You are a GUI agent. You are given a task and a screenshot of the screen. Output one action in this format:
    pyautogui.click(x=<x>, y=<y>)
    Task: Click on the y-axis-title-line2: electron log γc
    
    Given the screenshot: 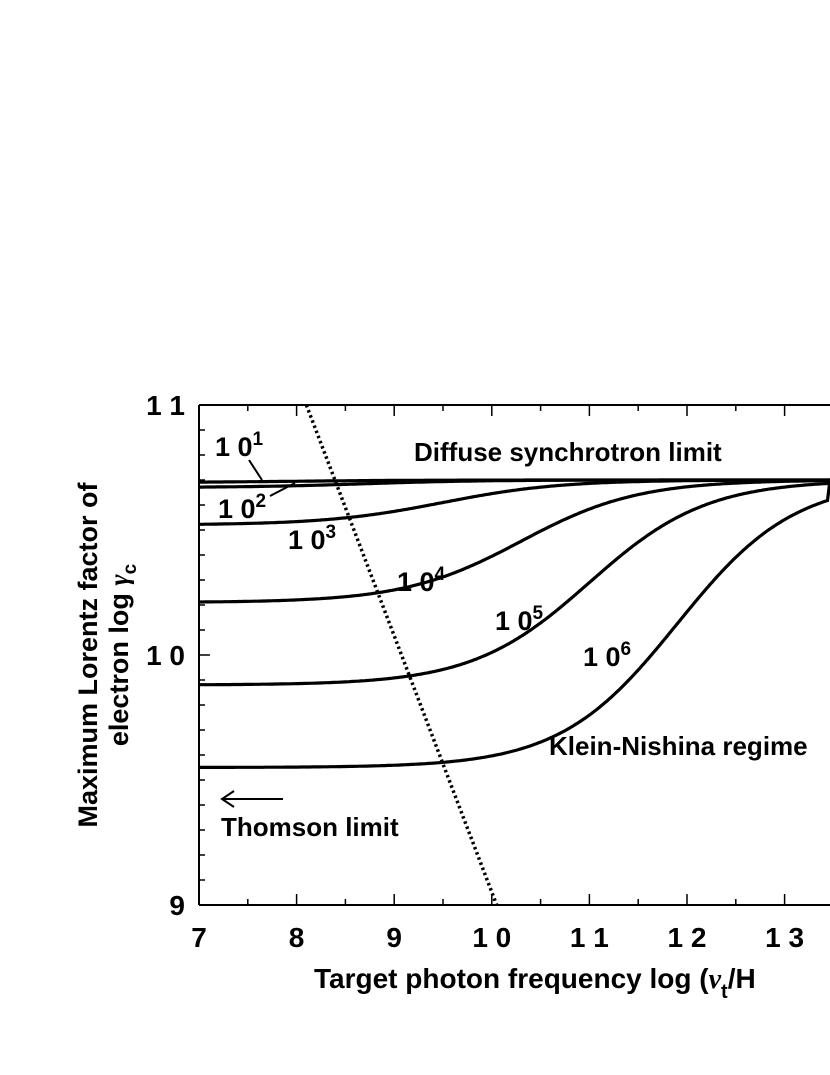 What is the action you would take?
    pyautogui.click(x=122, y=654)
    